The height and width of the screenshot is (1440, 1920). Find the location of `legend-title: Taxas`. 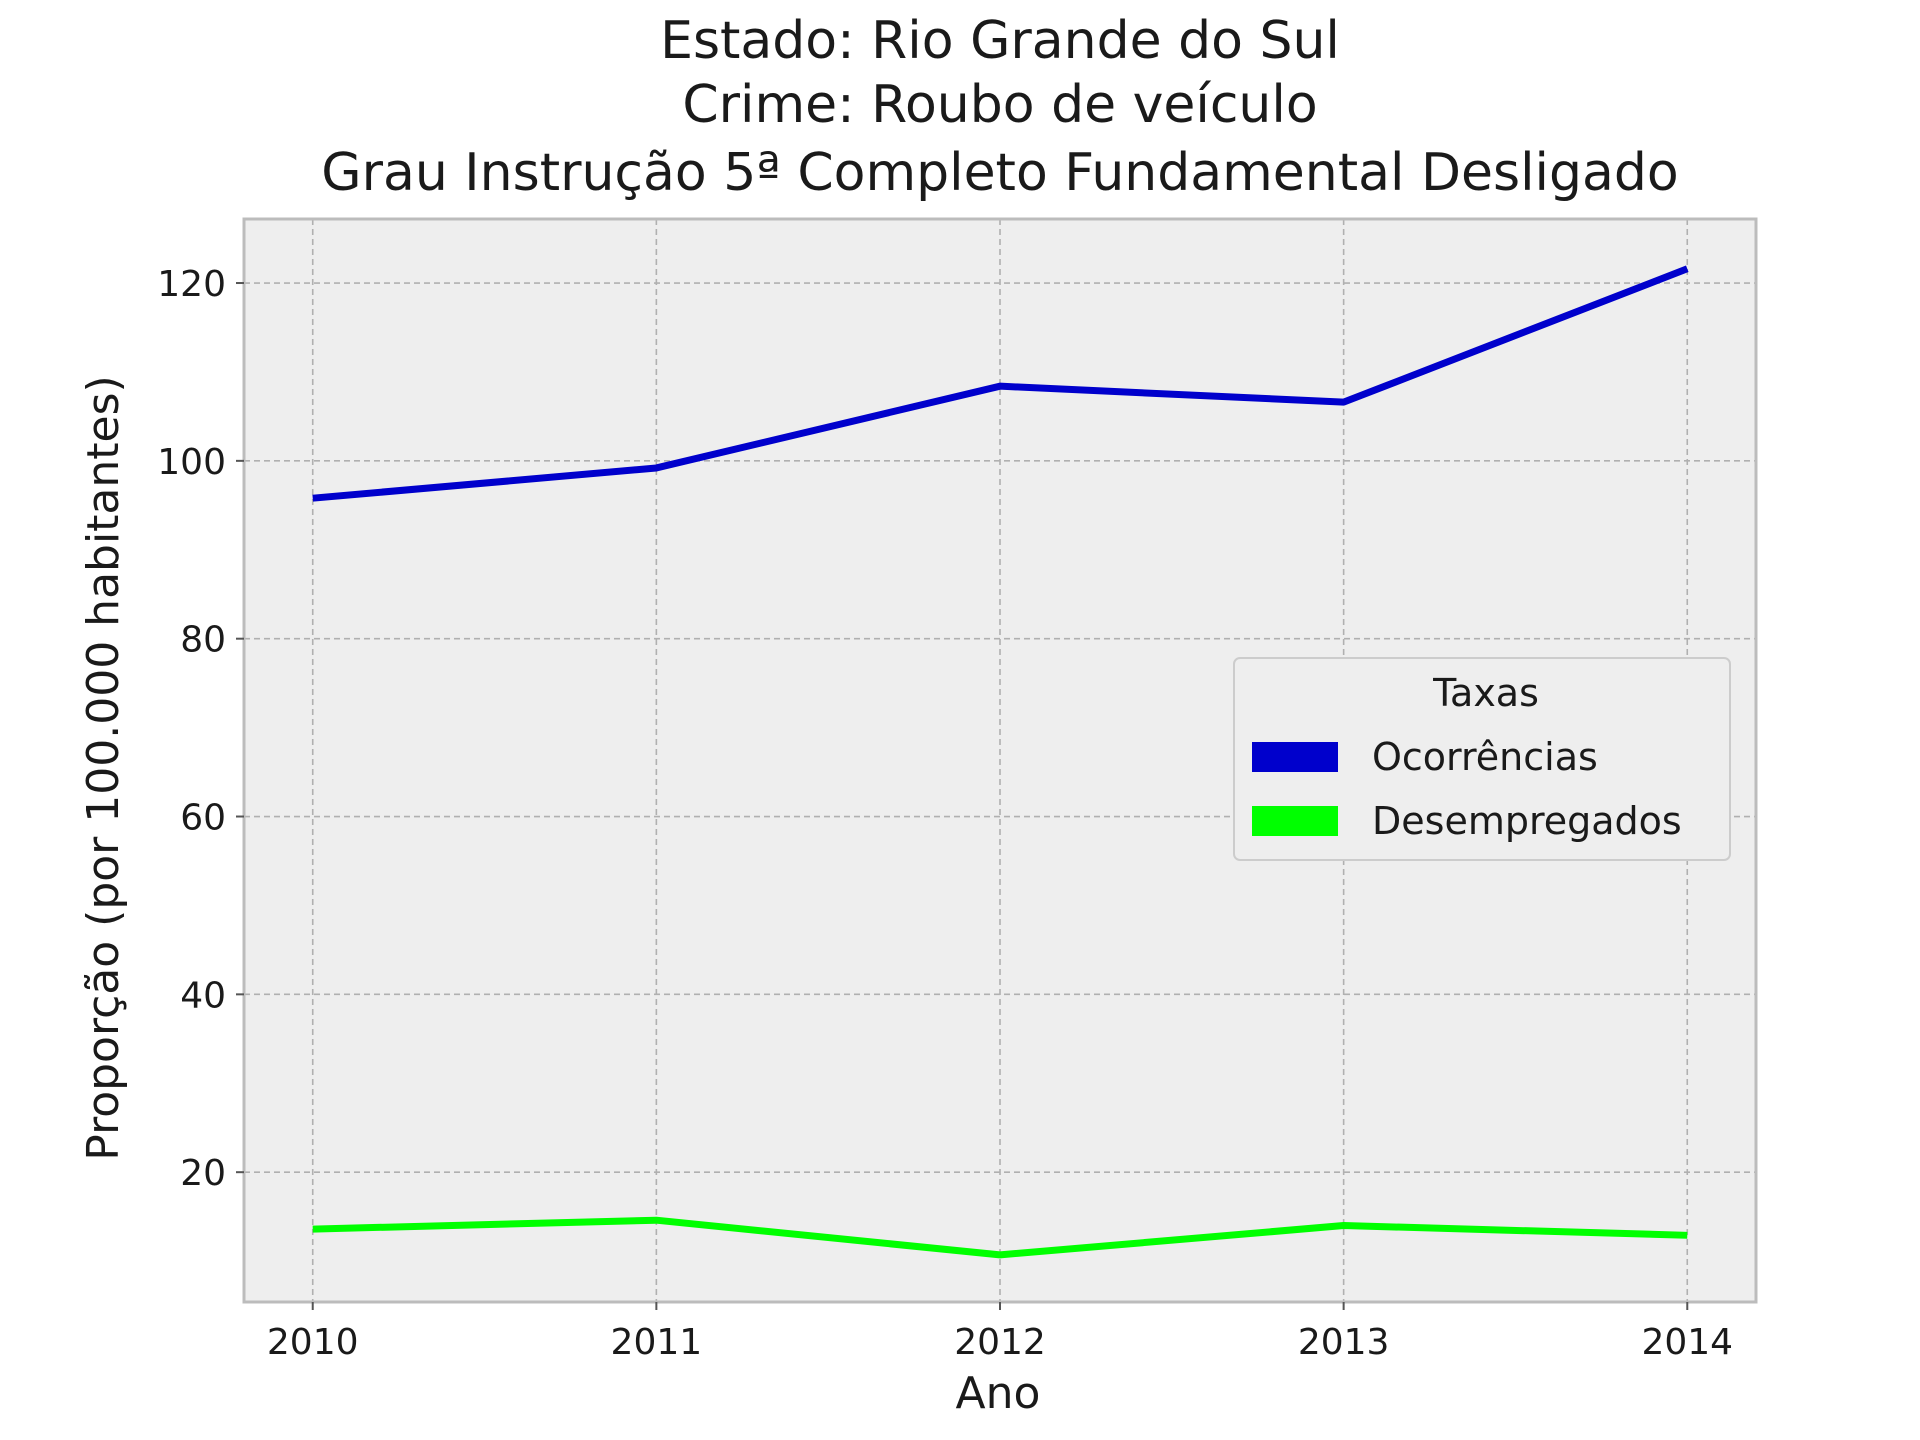

legend-title: Taxas is located at coordinates (1485, 693).